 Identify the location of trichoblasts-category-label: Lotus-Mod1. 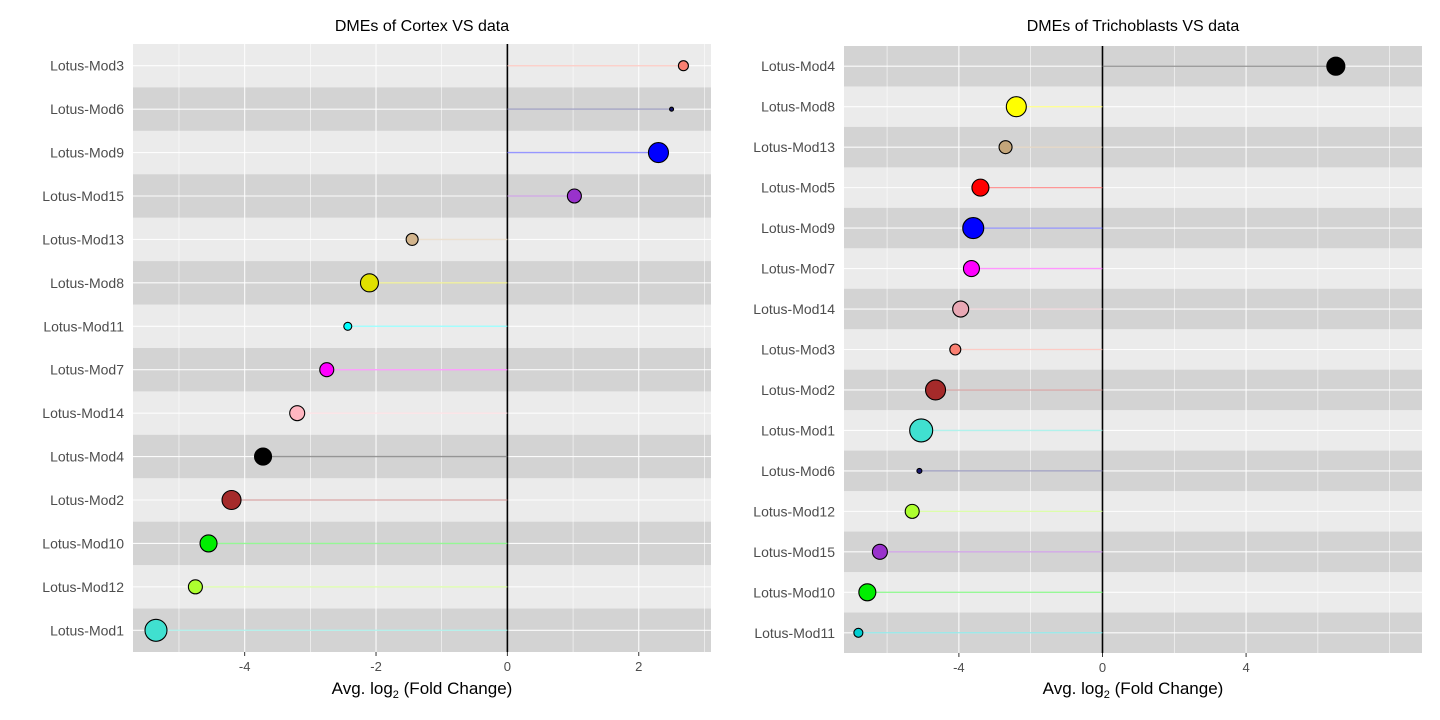
(798, 430).